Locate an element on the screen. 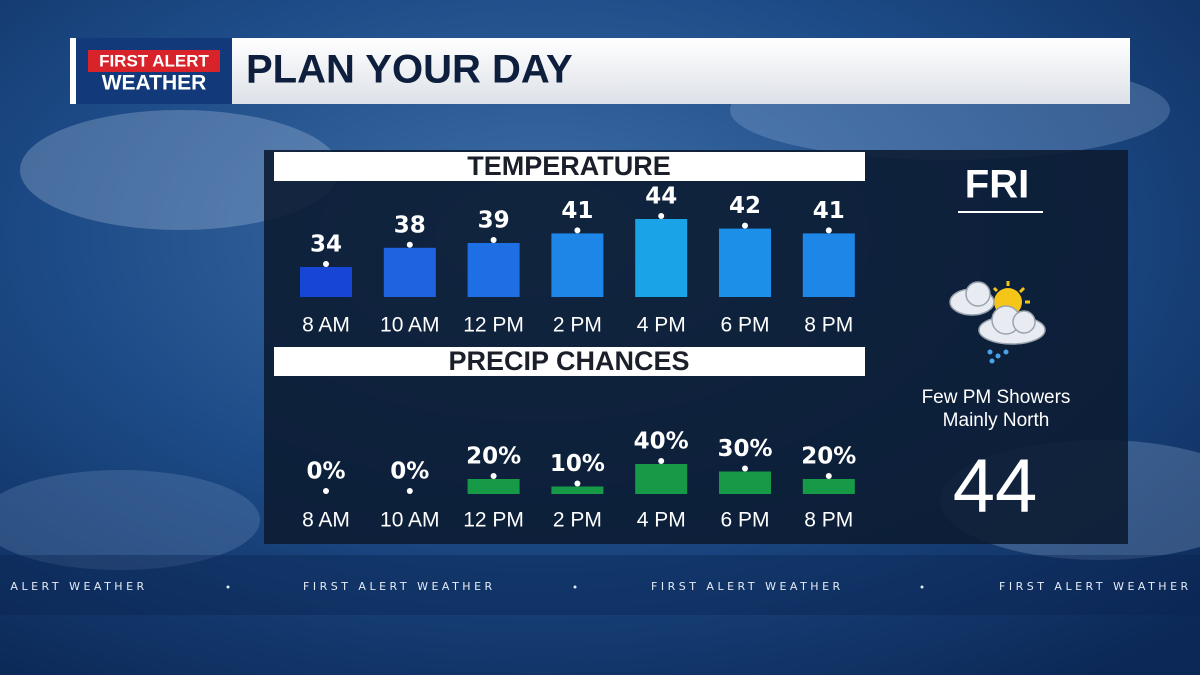  value-label: 39 is located at coordinates (494, 221).